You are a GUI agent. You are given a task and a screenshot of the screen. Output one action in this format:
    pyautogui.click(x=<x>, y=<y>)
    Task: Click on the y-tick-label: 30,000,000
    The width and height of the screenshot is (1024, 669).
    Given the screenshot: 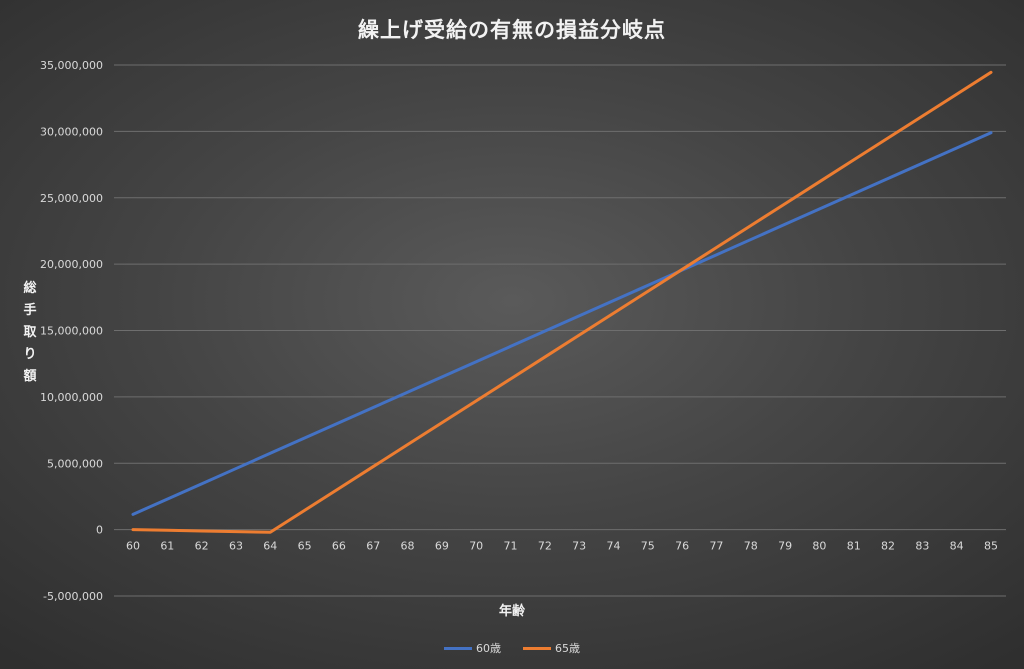 What is the action you would take?
    pyautogui.click(x=71, y=131)
    